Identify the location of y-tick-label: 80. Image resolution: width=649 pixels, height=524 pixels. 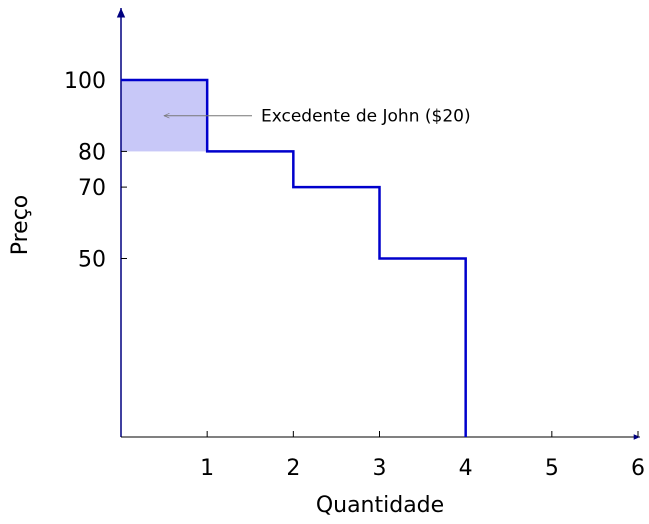
(92, 152).